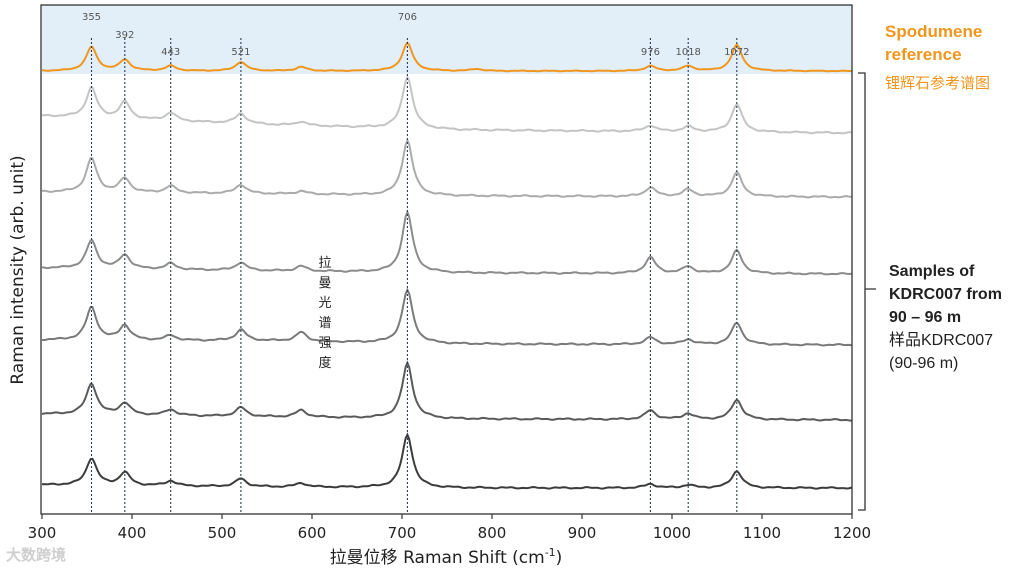 Image resolution: width=1024 pixels, height=576 pixels. Describe the element at coordinates (492, 533) in the screenshot. I see `x-tick-label: 800` at that location.